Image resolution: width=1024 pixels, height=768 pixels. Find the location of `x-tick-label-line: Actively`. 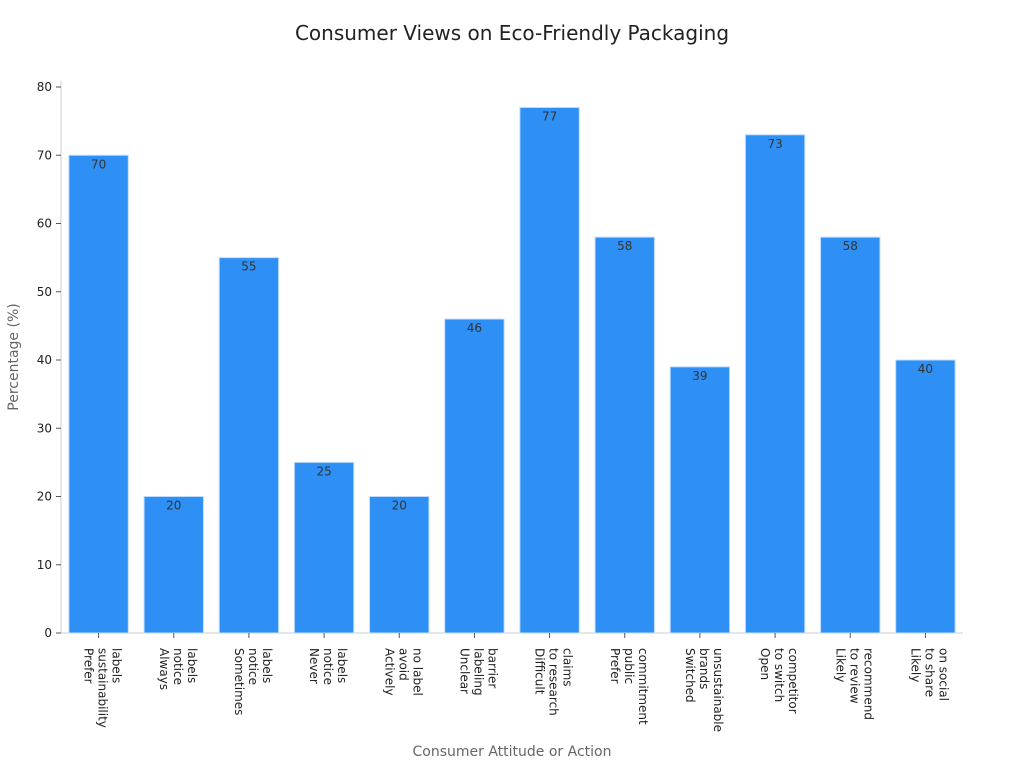

x-tick-label-line: Actively is located at coordinates (389, 672).